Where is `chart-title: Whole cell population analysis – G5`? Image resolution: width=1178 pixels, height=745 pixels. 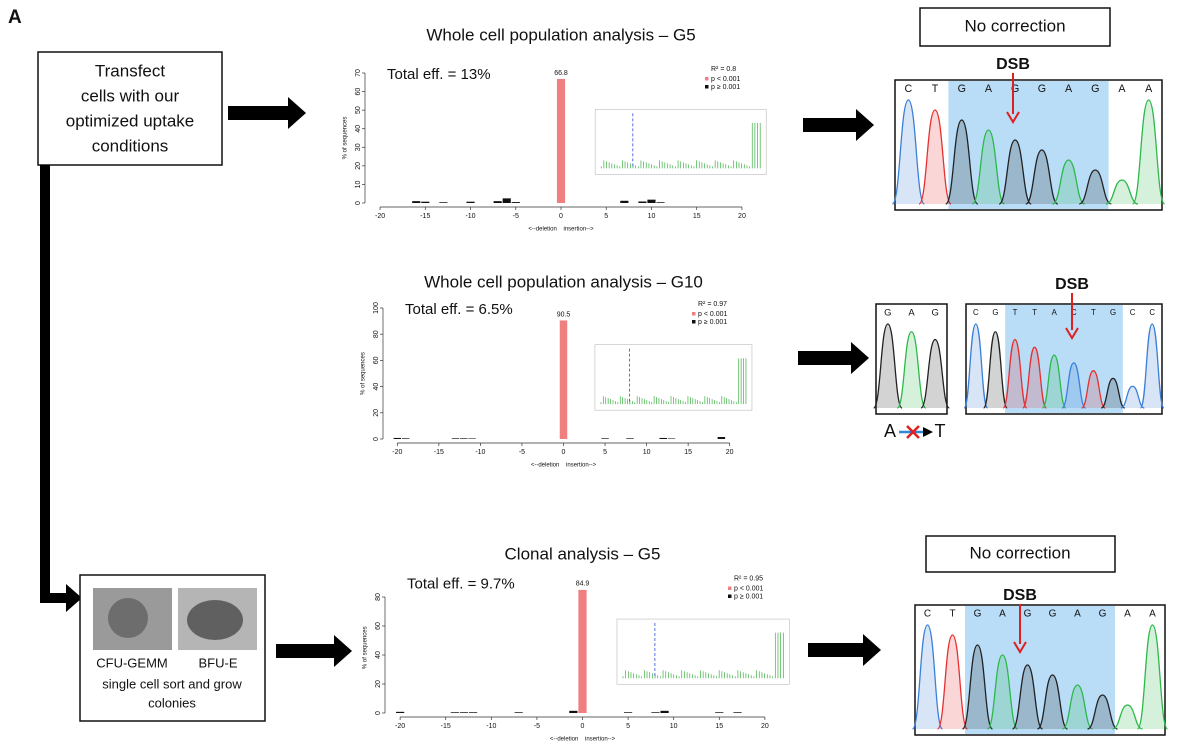 chart-title: Whole cell population analysis – G5 is located at coordinates (560, 34).